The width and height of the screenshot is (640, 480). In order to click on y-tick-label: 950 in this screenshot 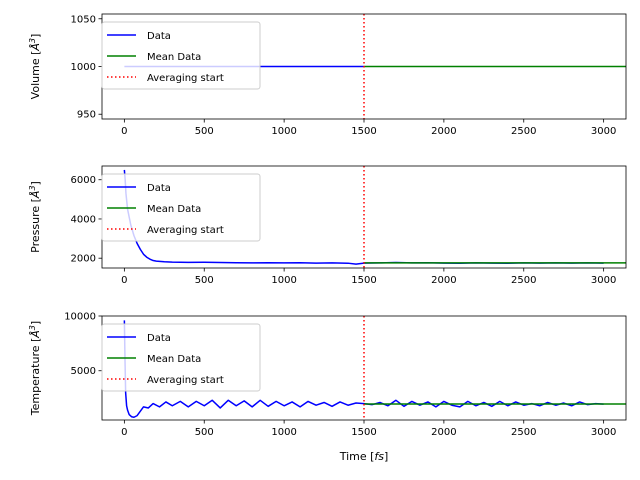, I will do `click(86, 115)`.